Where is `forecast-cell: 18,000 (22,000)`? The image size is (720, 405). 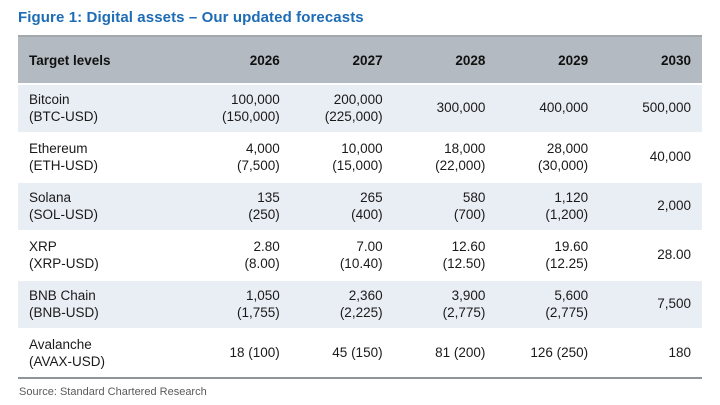
forecast-cell: 18,000 (22,000) is located at coordinates (445, 157).